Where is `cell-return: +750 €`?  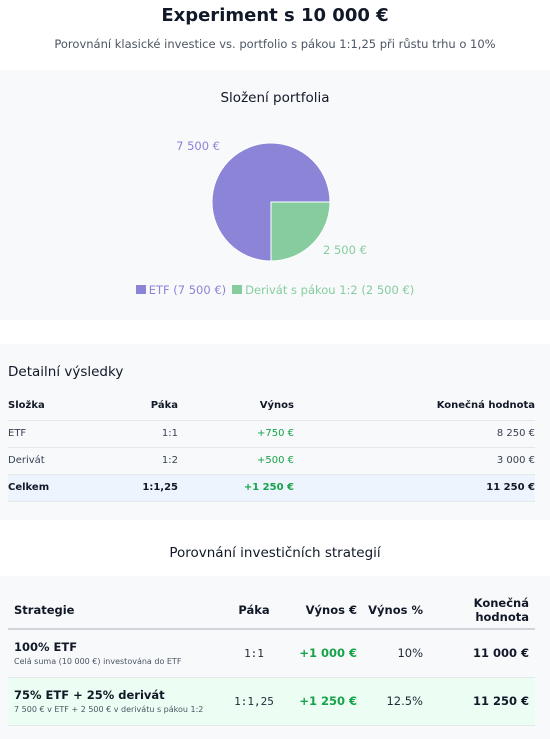 cell-return: +750 € is located at coordinates (236, 434).